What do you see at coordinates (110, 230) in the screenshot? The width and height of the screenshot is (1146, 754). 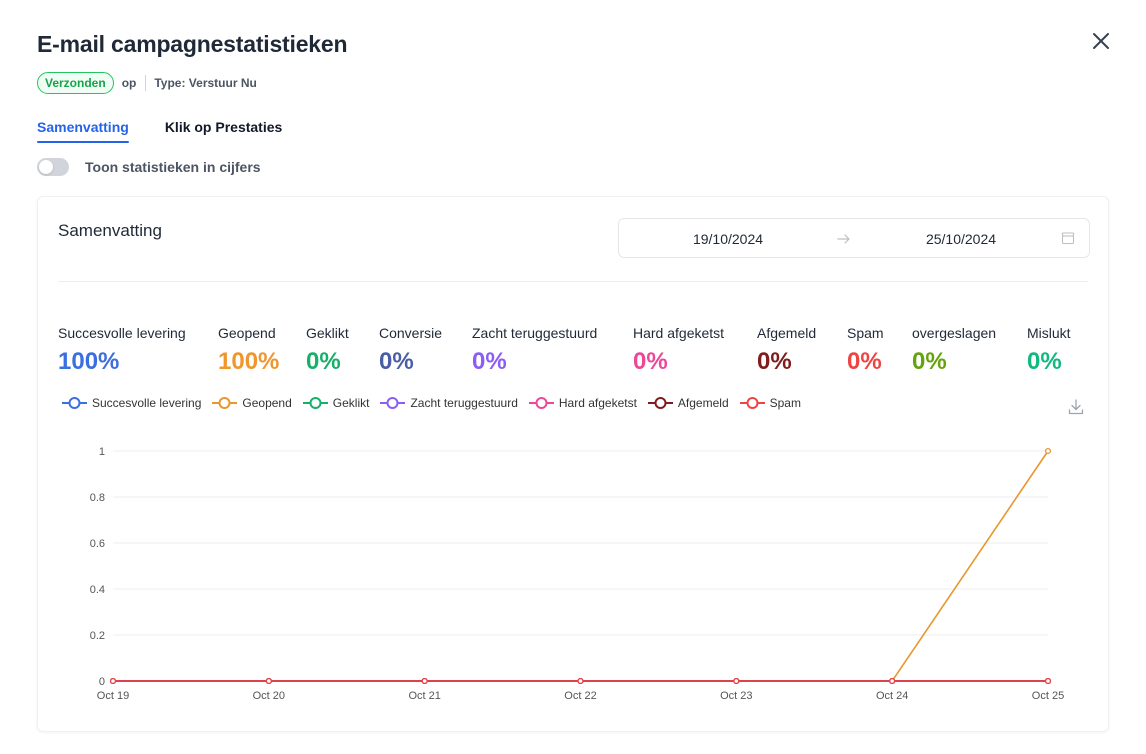 I see `summary-title: Samenvatting` at bounding box center [110, 230].